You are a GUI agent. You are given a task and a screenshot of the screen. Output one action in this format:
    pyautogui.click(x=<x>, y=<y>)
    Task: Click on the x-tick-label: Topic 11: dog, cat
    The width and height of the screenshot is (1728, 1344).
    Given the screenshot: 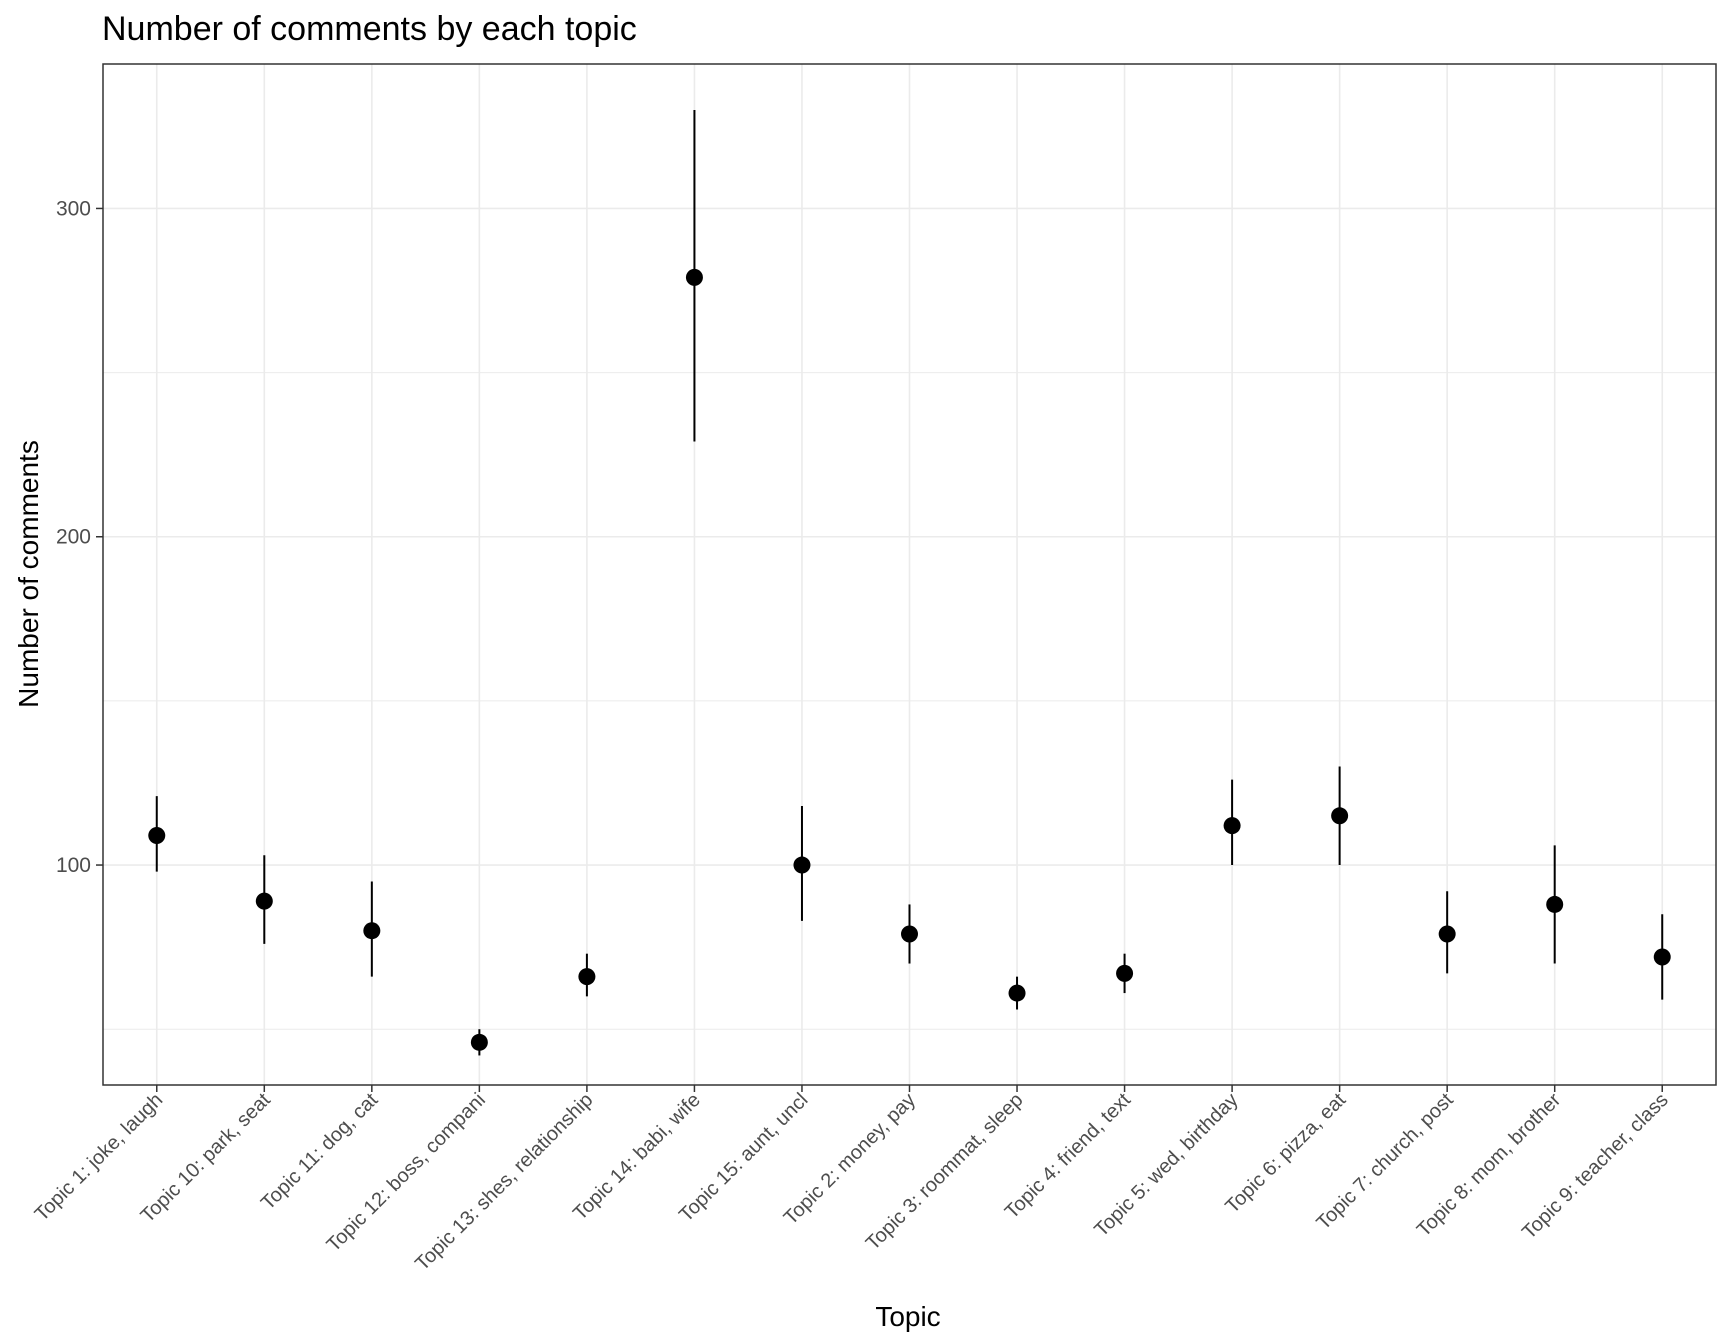 What is the action you would take?
    pyautogui.click(x=320, y=1152)
    